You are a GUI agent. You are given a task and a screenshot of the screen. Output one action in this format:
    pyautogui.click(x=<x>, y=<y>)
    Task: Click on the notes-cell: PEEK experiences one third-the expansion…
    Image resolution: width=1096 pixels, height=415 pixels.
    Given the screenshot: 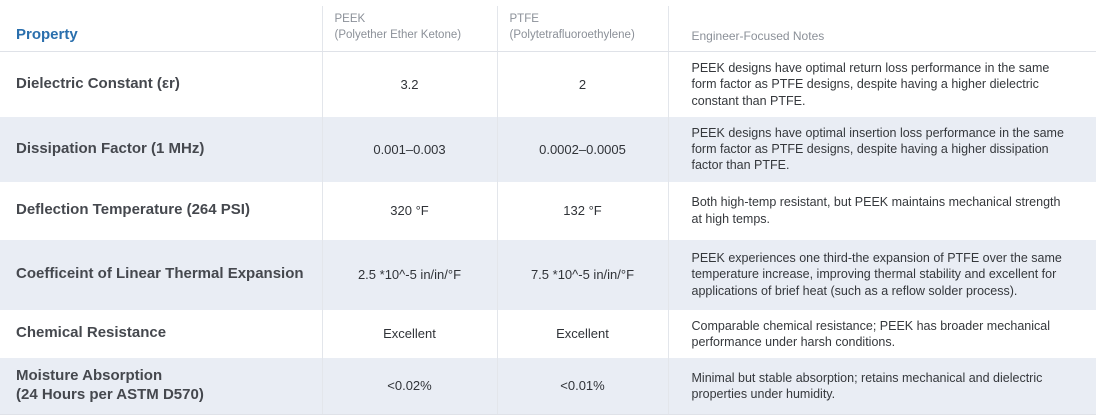 What is the action you would take?
    pyautogui.click(x=881, y=274)
    